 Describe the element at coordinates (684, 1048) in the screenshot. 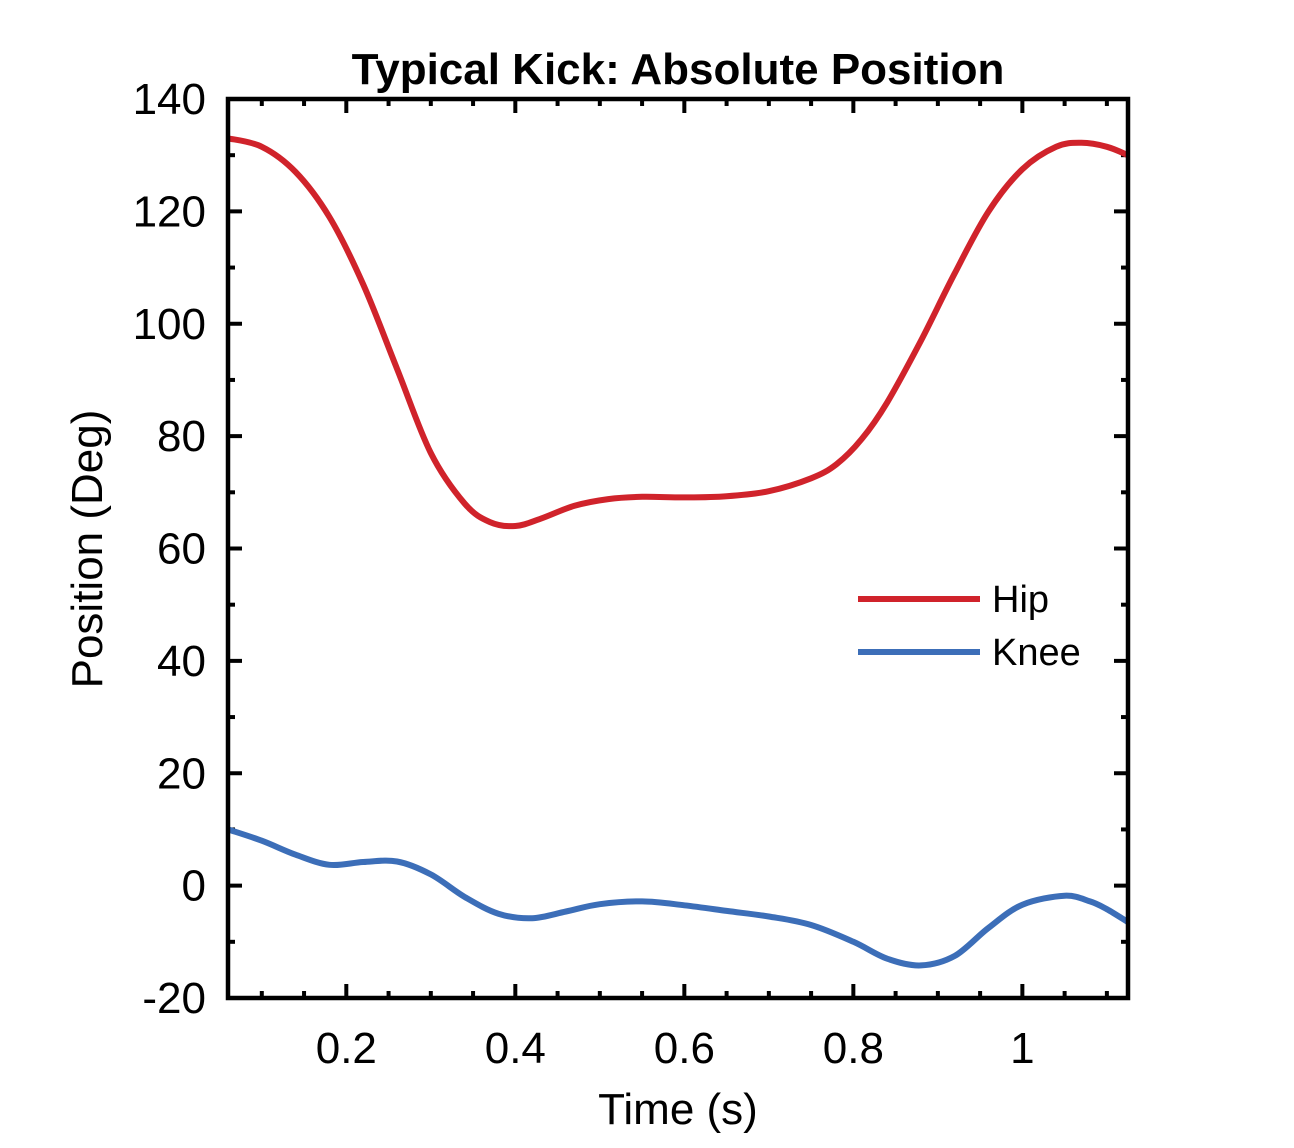

I see `x-tick-label: 0.6` at that location.